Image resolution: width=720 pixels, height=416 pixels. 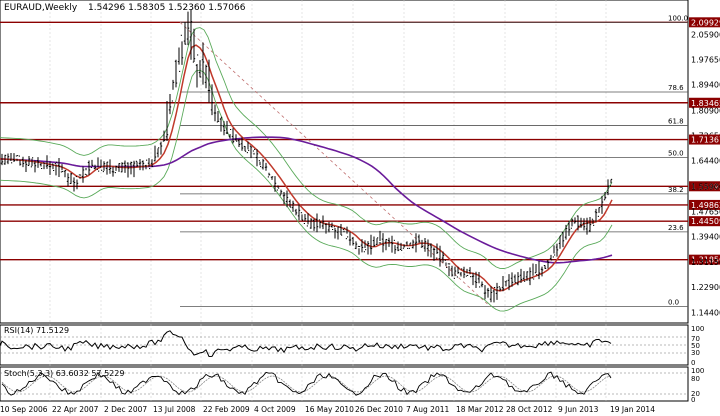 I want to click on rsi-scale-tick: 0, so click(x=693, y=363).